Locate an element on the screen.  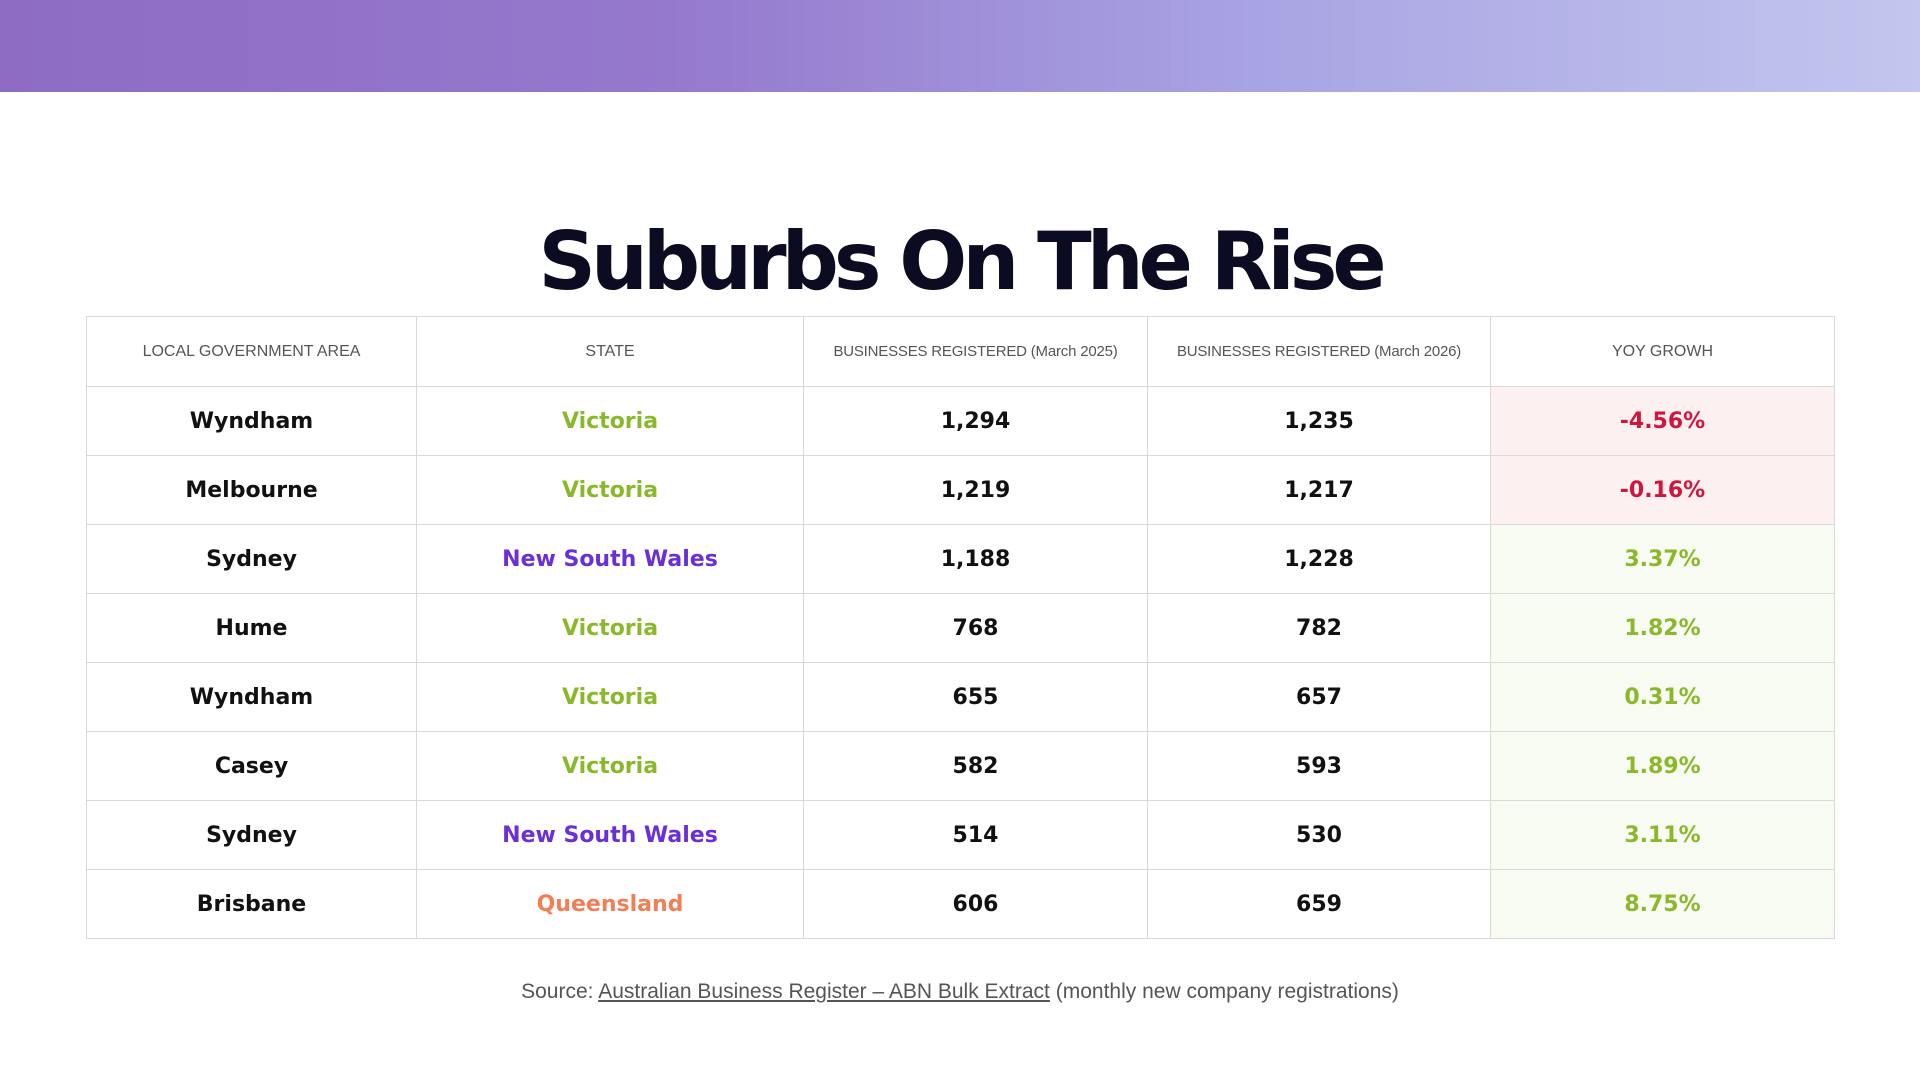
header-banner is located at coordinates (960, 46).